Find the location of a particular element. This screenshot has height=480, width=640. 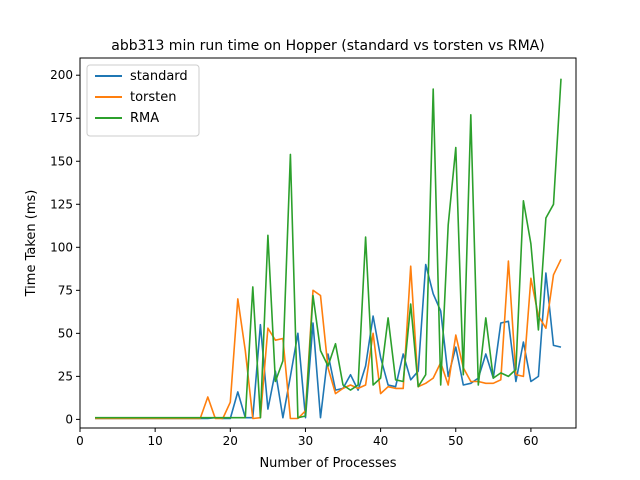

x-tick-label: 0 is located at coordinates (80, 441).